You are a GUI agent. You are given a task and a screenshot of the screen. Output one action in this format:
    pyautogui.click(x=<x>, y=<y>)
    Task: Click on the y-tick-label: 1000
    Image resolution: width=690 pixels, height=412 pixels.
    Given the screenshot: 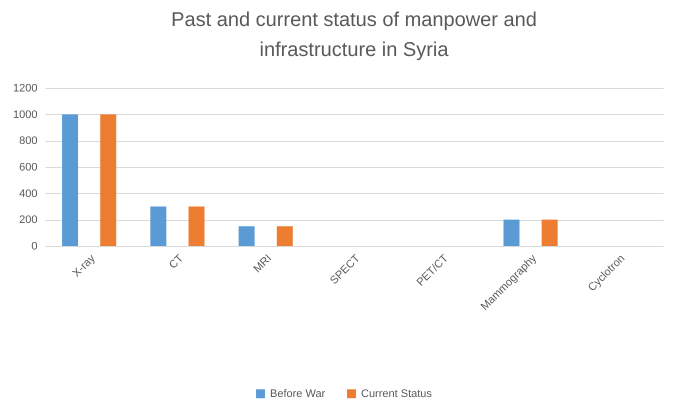 What is the action you would take?
    pyautogui.click(x=25, y=114)
    